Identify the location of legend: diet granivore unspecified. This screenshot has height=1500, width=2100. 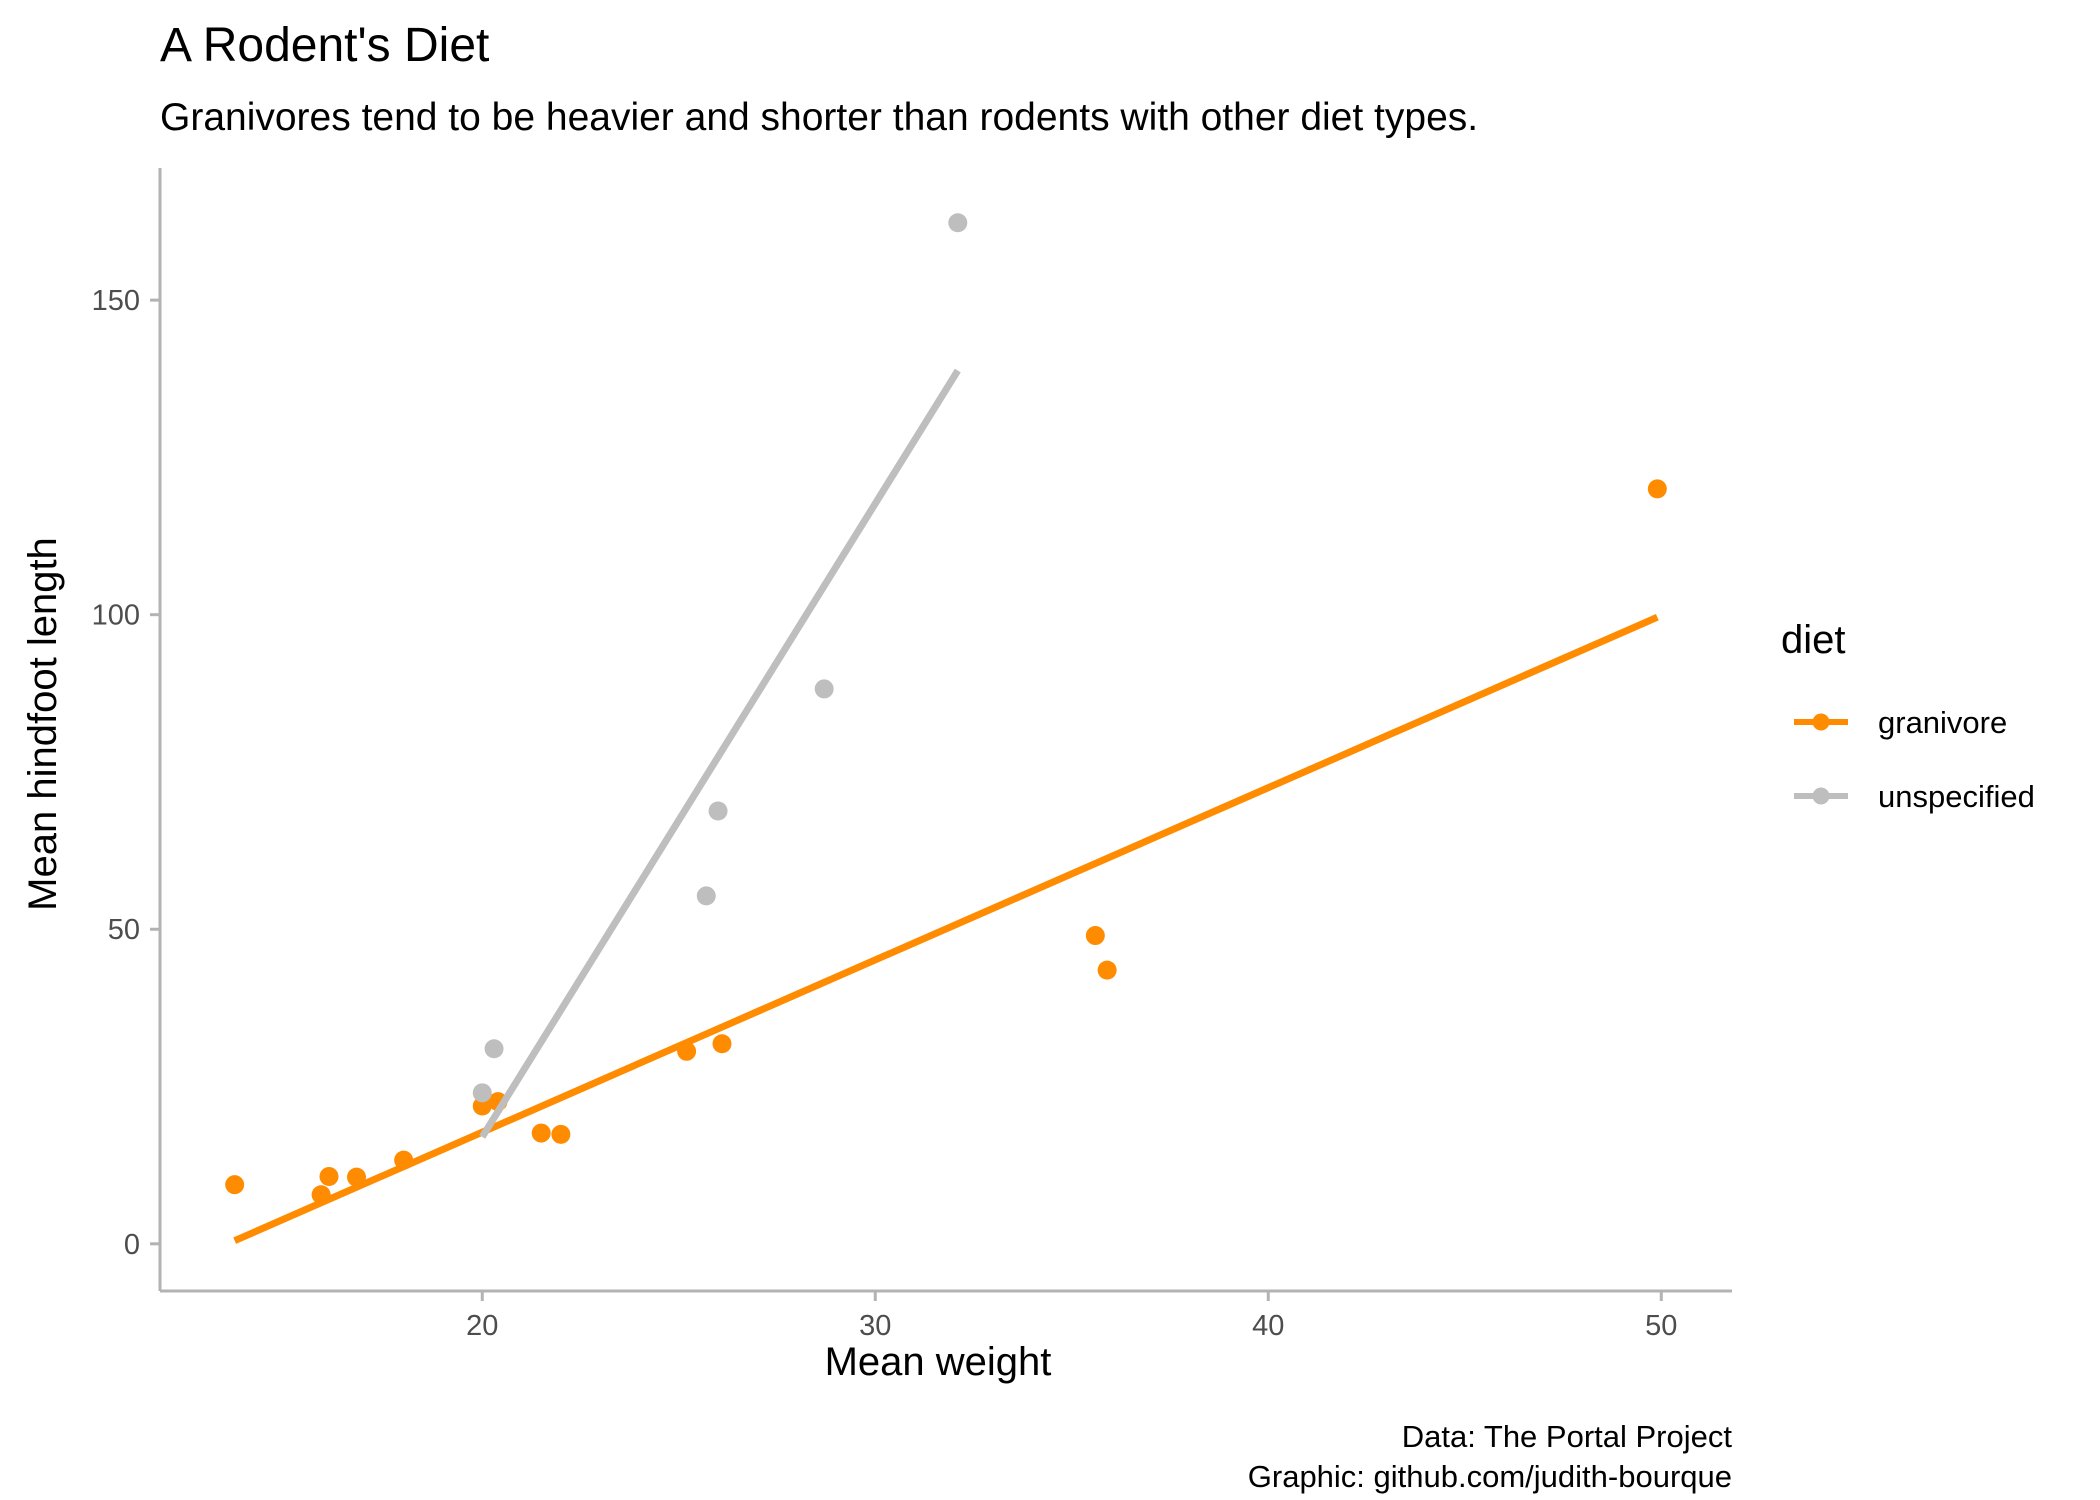
(1908, 716).